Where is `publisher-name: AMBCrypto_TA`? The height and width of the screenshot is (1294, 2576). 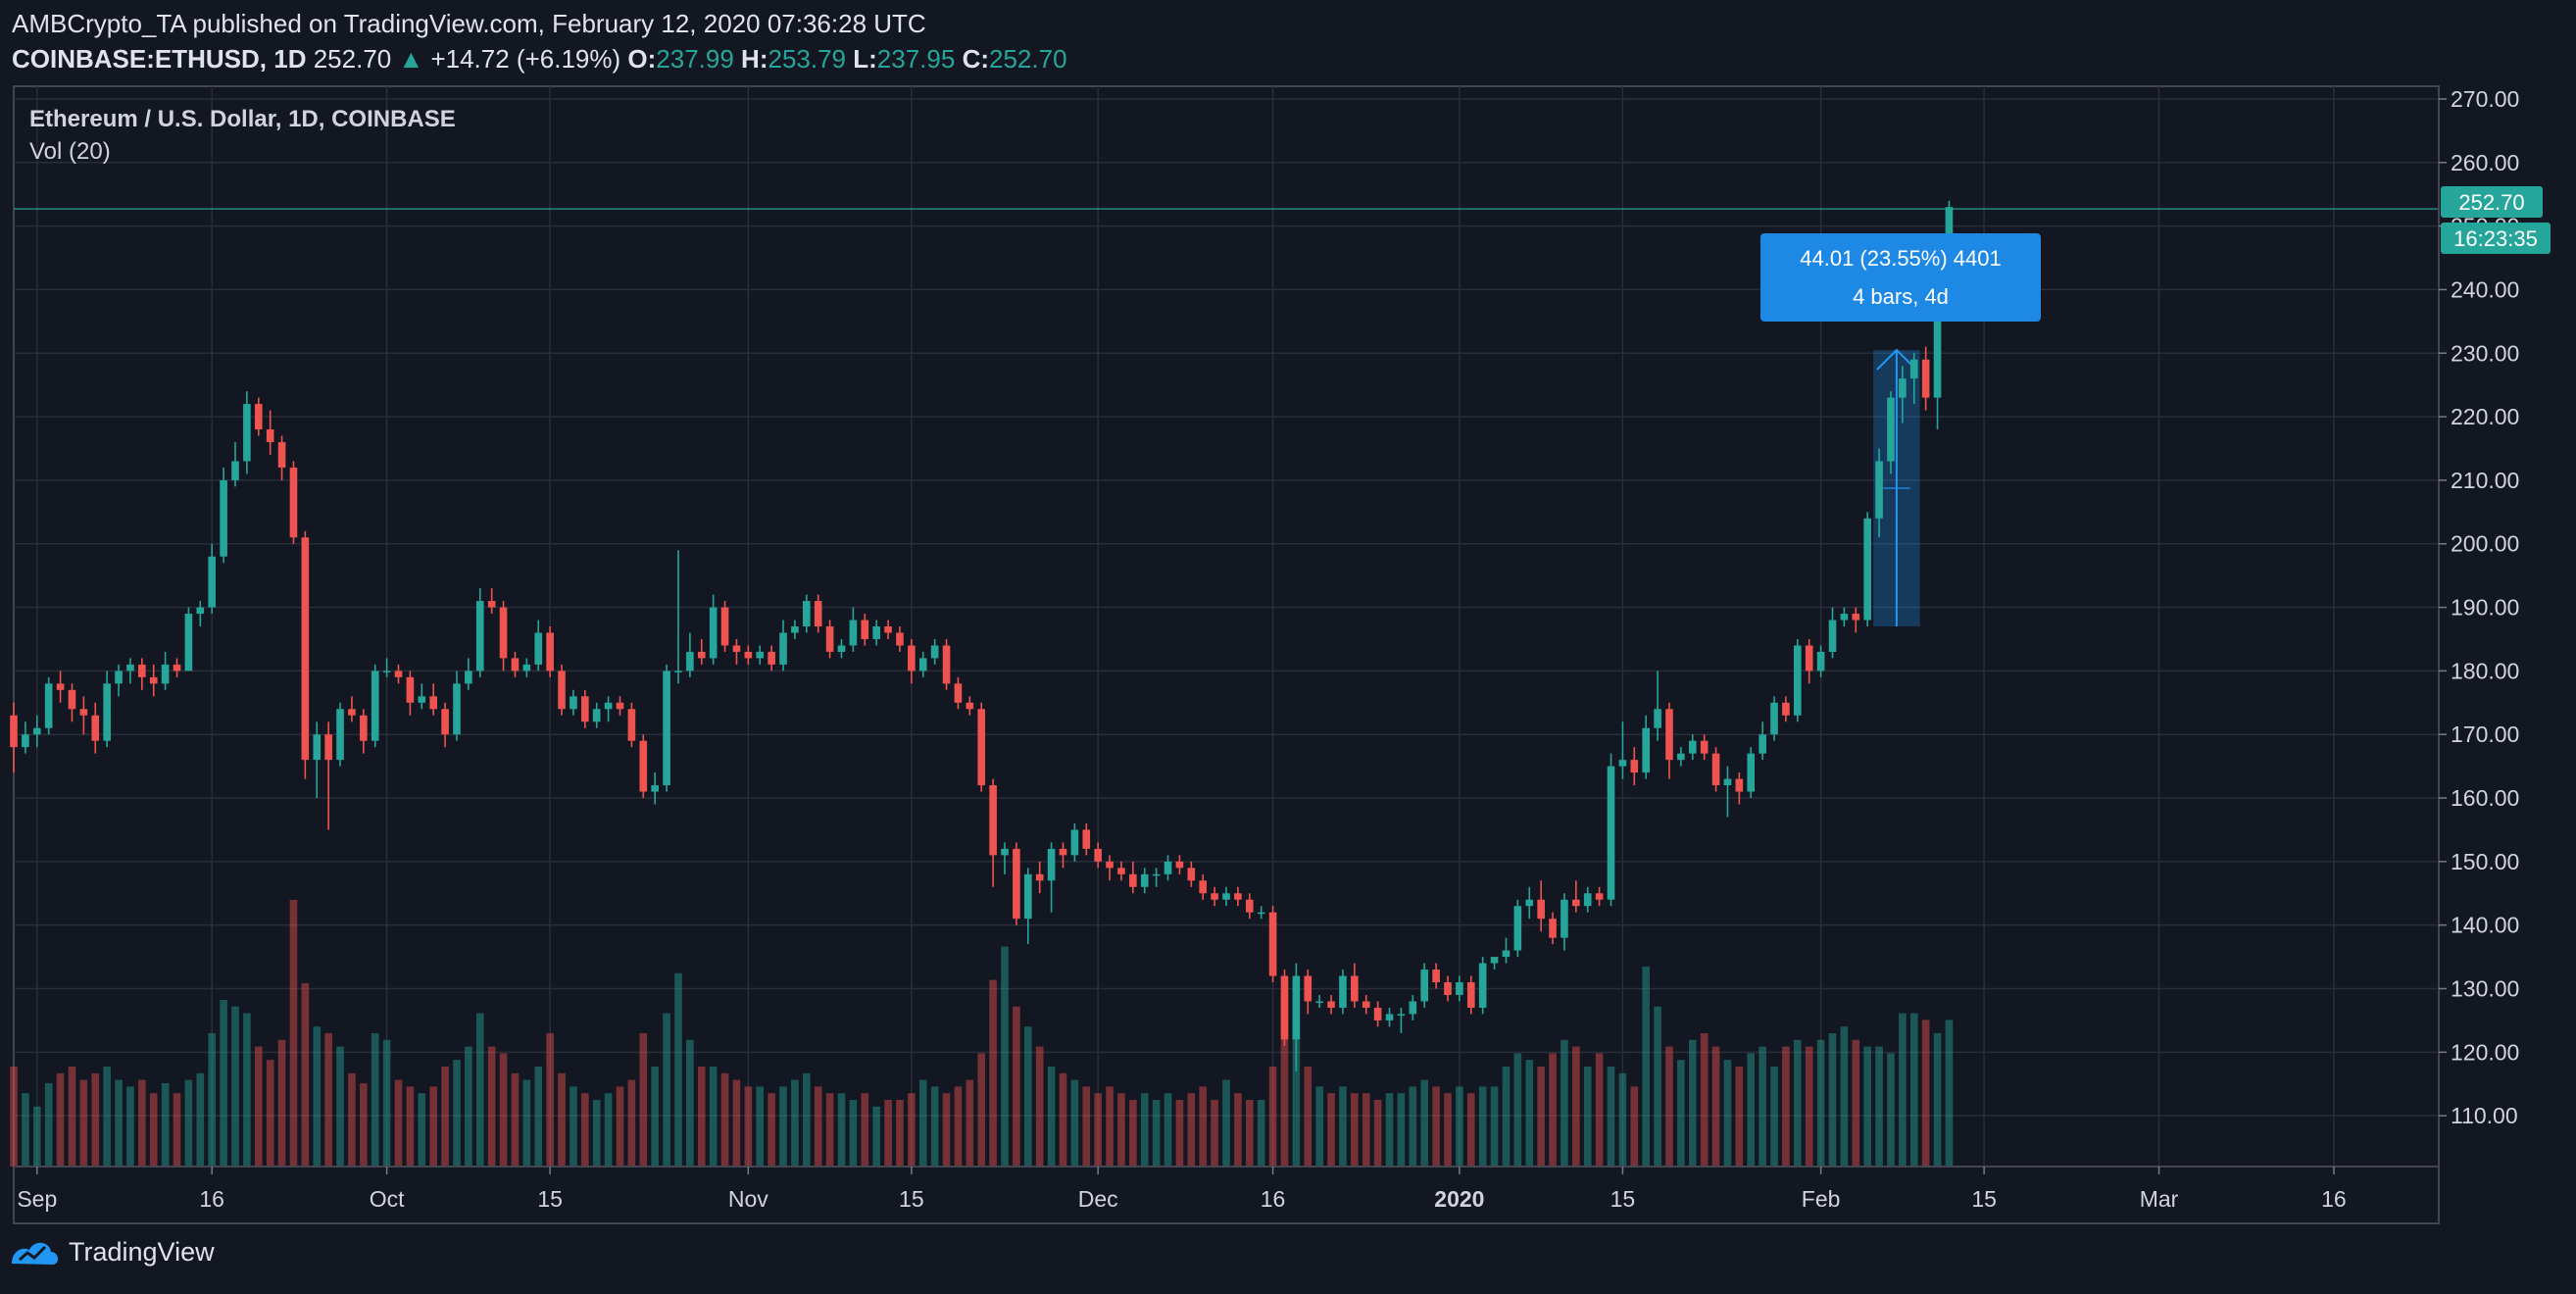
publisher-name: AMBCrypto_TA is located at coordinates (99, 23).